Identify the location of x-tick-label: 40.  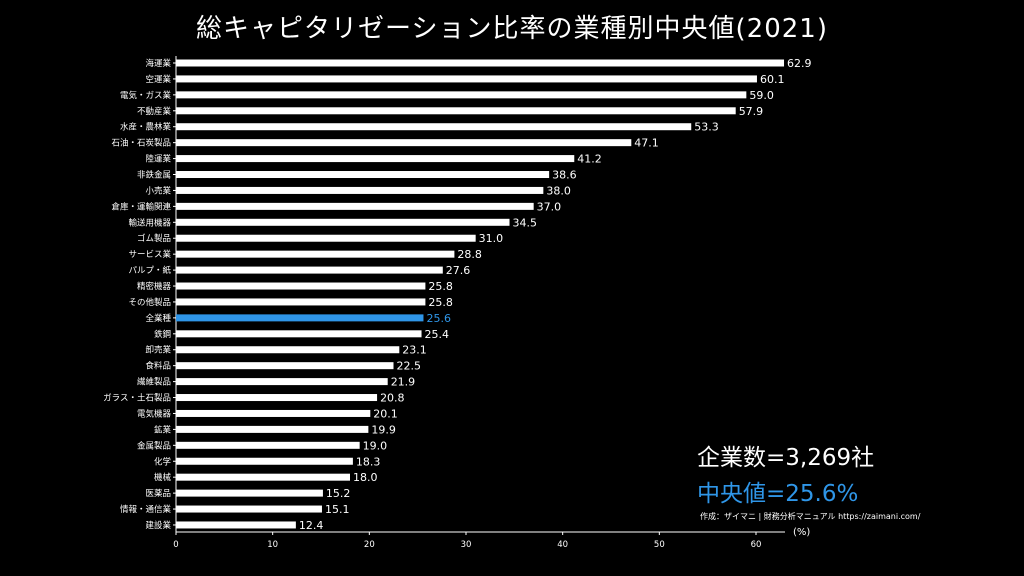
(562, 545).